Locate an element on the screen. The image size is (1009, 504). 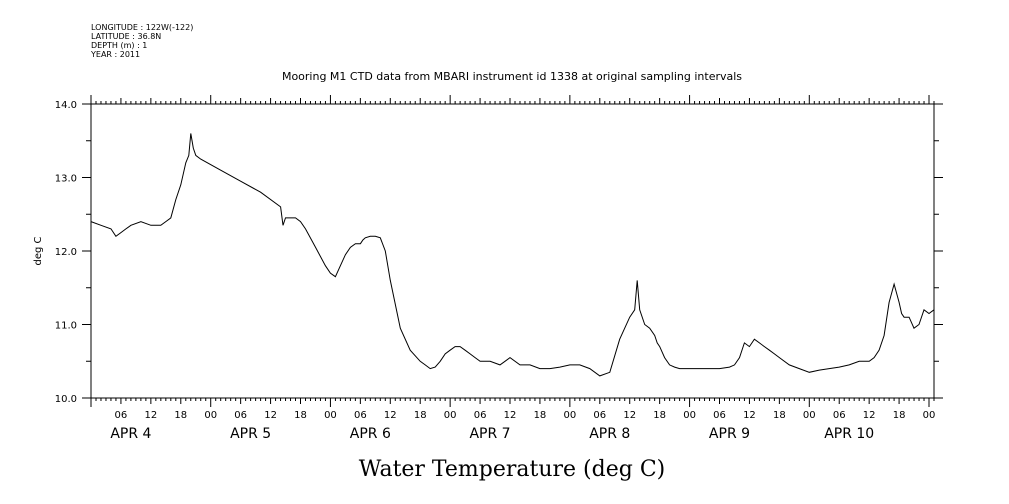
y-tick-label: 14.0 is located at coordinates (66, 105).